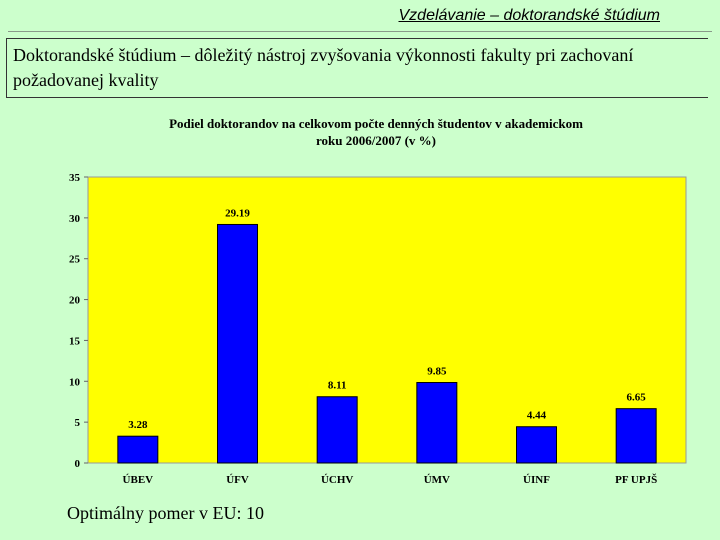 Image resolution: width=720 pixels, height=540 pixels. What do you see at coordinates (360, 31) in the screenshot?
I see `title-divider` at bounding box center [360, 31].